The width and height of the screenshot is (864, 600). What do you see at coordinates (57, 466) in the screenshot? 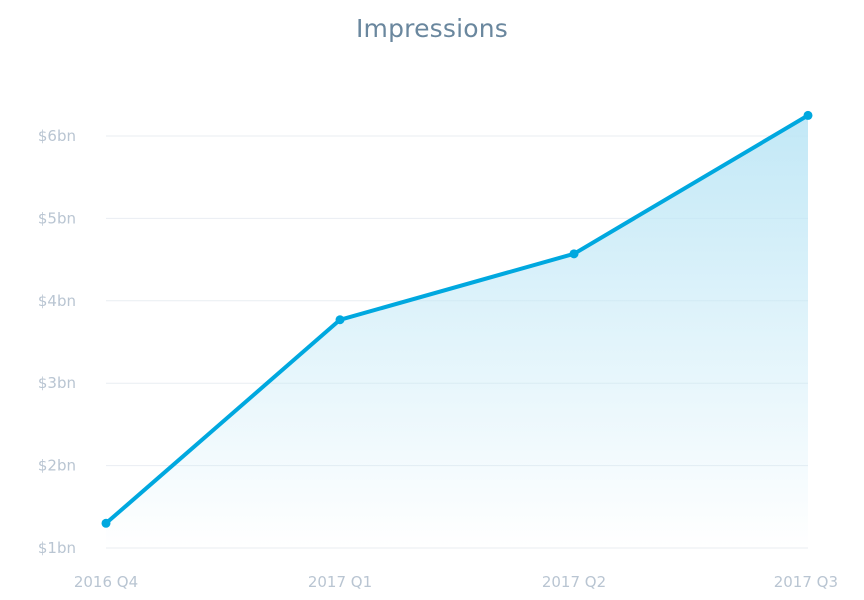
I see `y-tick-label: $2bn` at bounding box center [57, 466].